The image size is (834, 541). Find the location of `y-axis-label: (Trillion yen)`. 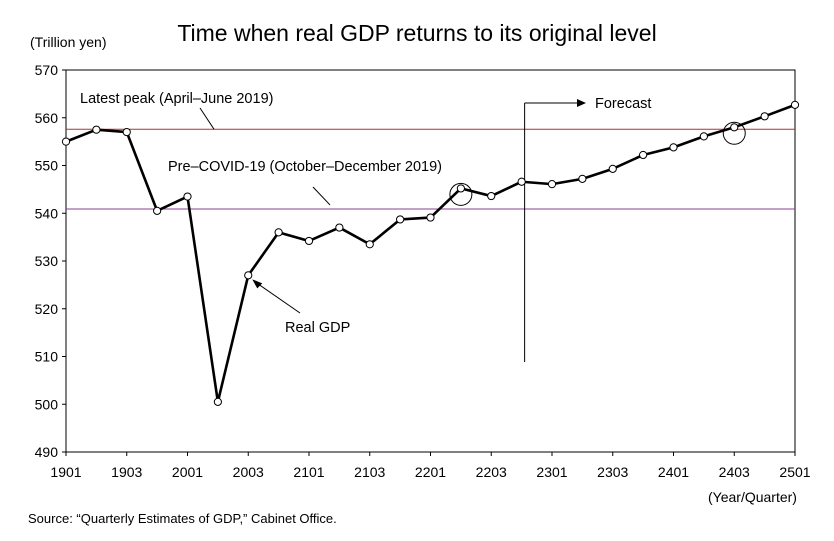

y-axis-label: (Trillion yen) is located at coordinates (68, 42).